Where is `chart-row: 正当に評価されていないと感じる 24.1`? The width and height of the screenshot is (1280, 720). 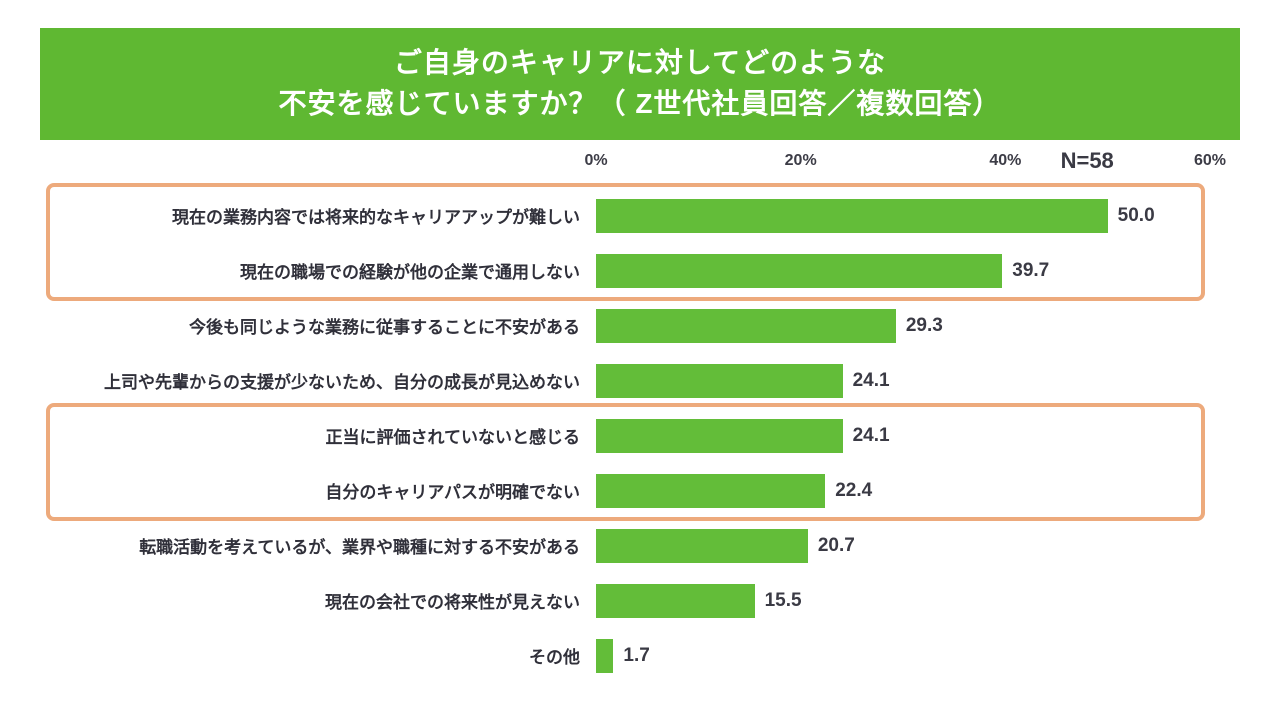 chart-row: 正当に評価されていないと感じる 24.1 is located at coordinates (640, 435).